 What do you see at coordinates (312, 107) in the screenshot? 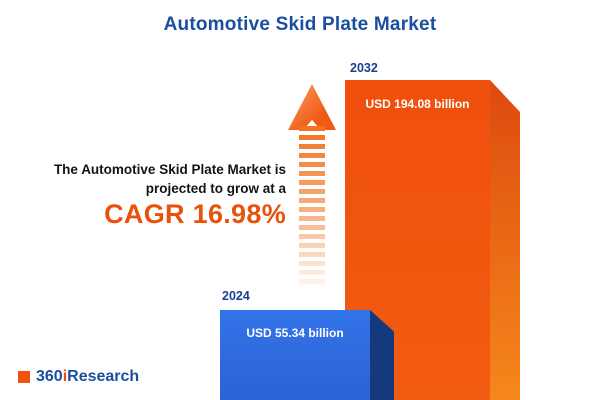
I see `growth-arrow-icon` at bounding box center [312, 107].